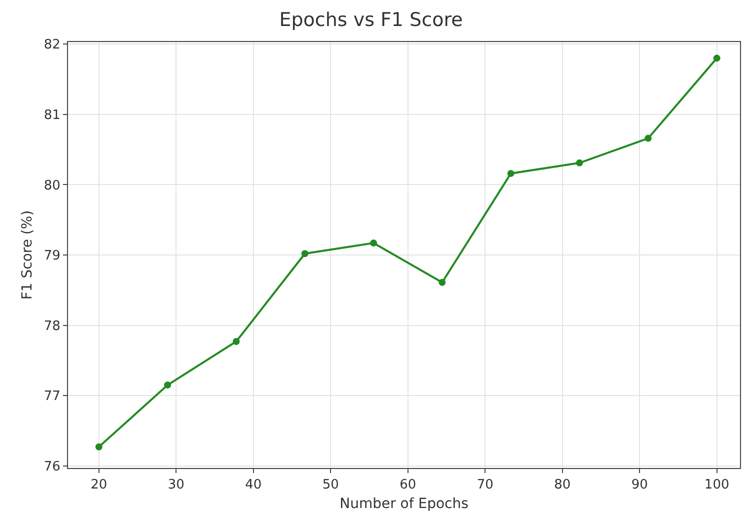  What do you see at coordinates (404, 504) in the screenshot?
I see `x-axis-title: Number of Epochs` at bounding box center [404, 504].